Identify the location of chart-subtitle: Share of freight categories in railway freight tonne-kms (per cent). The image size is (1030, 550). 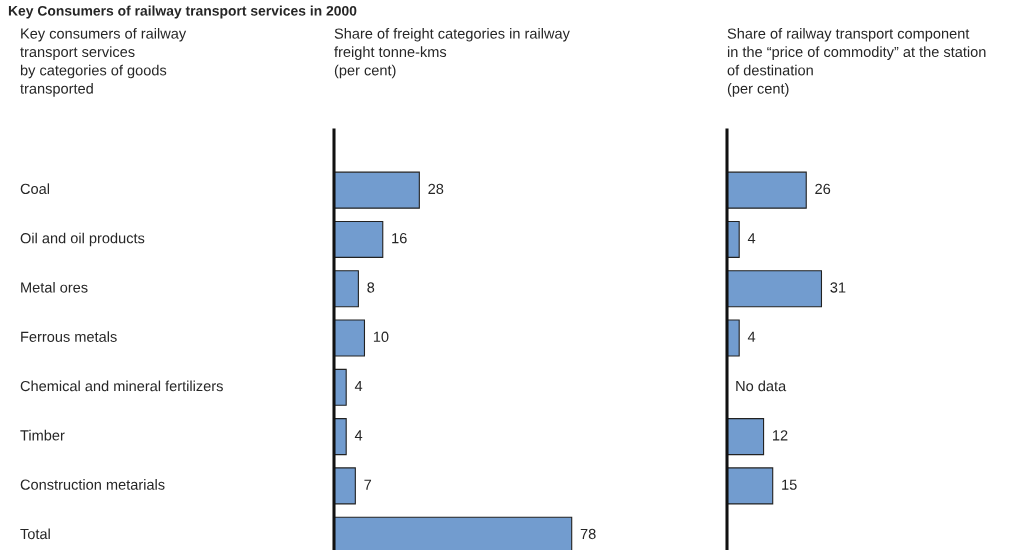
(452, 53).